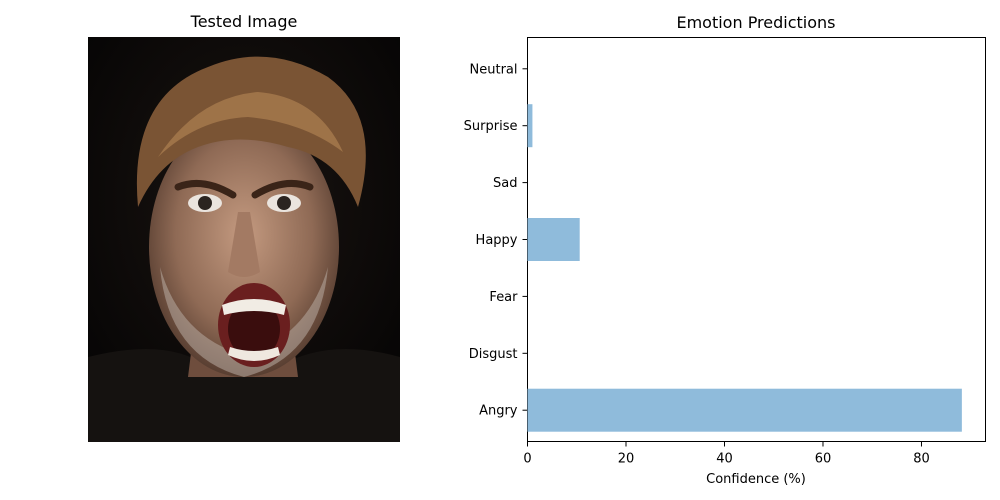 Image resolution: width=1000 pixels, height=500 pixels. Describe the element at coordinates (756, 479) in the screenshot. I see `x-axis-label: Confidence (%)` at that location.